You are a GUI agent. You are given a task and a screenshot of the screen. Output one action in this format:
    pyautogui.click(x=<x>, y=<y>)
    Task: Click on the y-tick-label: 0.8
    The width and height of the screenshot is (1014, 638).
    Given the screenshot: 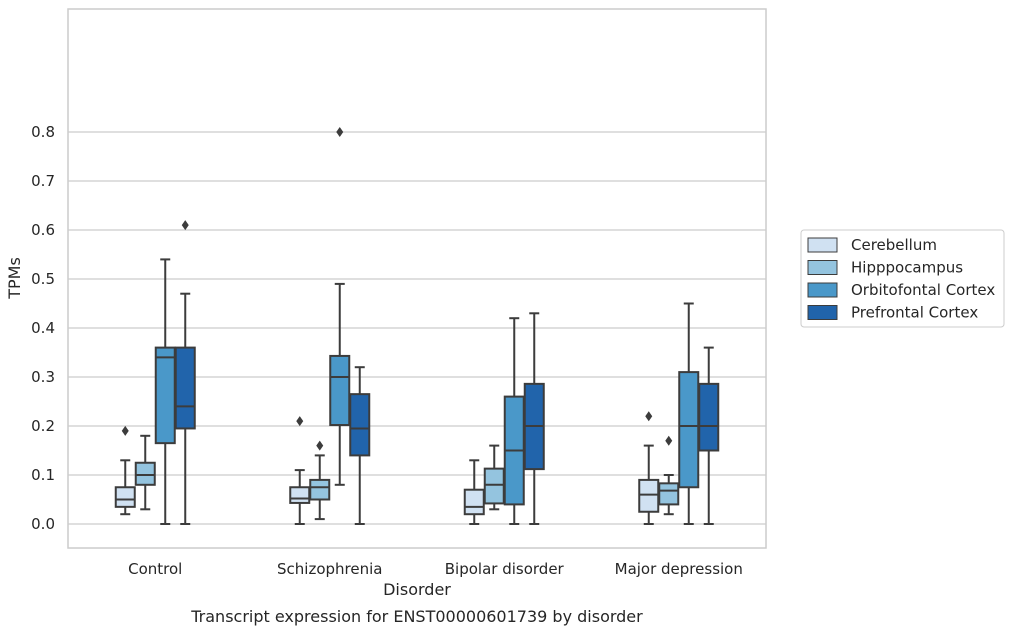 What is the action you would take?
    pyautogui.click(x=43, y=132)
    